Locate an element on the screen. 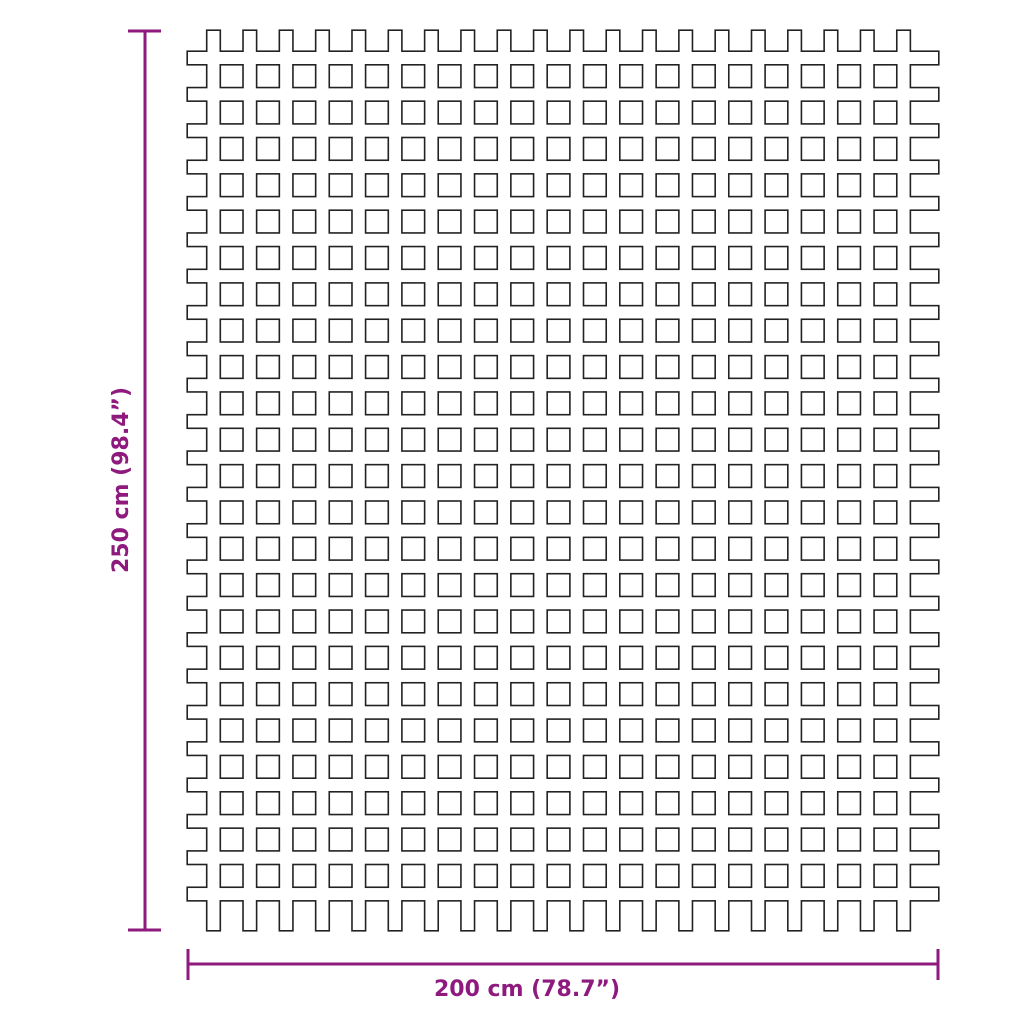 The image size is (1024, 1024). width-label: 200 cm (78.7”) is located at coordinates (527, 989).